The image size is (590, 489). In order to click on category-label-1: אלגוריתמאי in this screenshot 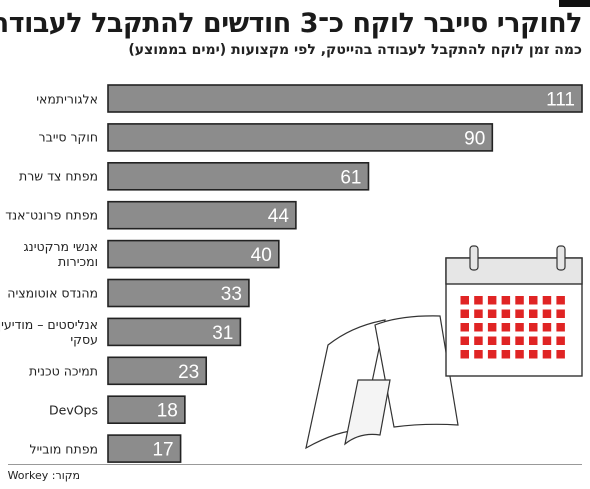, I will do `click(67, 98)`.